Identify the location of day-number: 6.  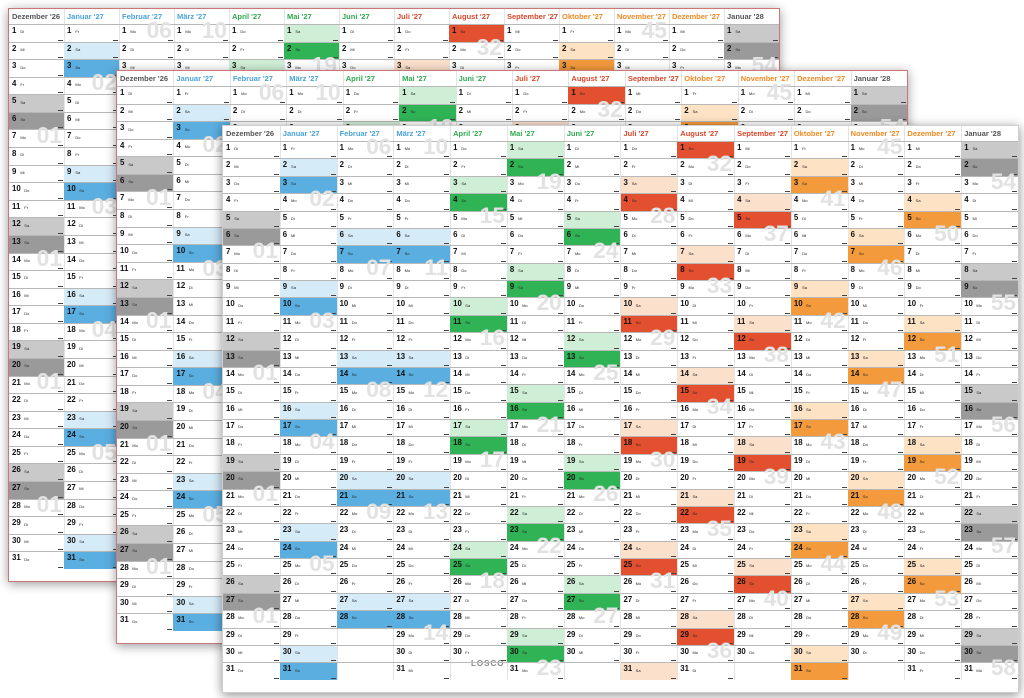
(69, 118).